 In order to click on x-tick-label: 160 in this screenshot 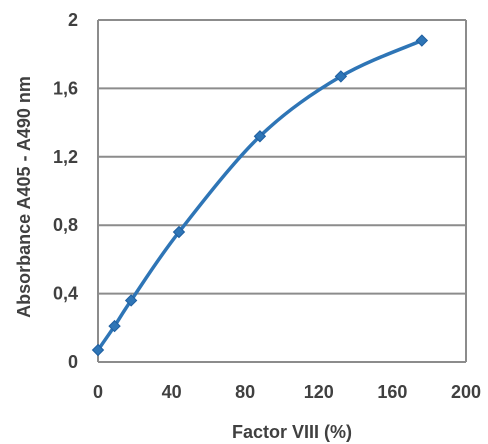, I will do `click(392, 392)`.